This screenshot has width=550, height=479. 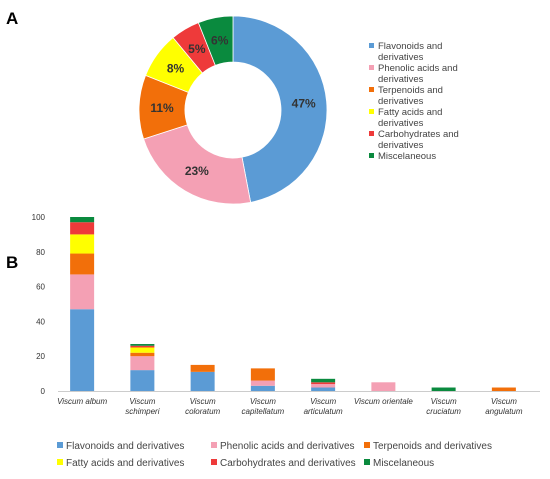 What do you see at coordinates (263, 411) in the screenshot?
I see `x-category-label: capitellatum` at bounding box center [263, 411].